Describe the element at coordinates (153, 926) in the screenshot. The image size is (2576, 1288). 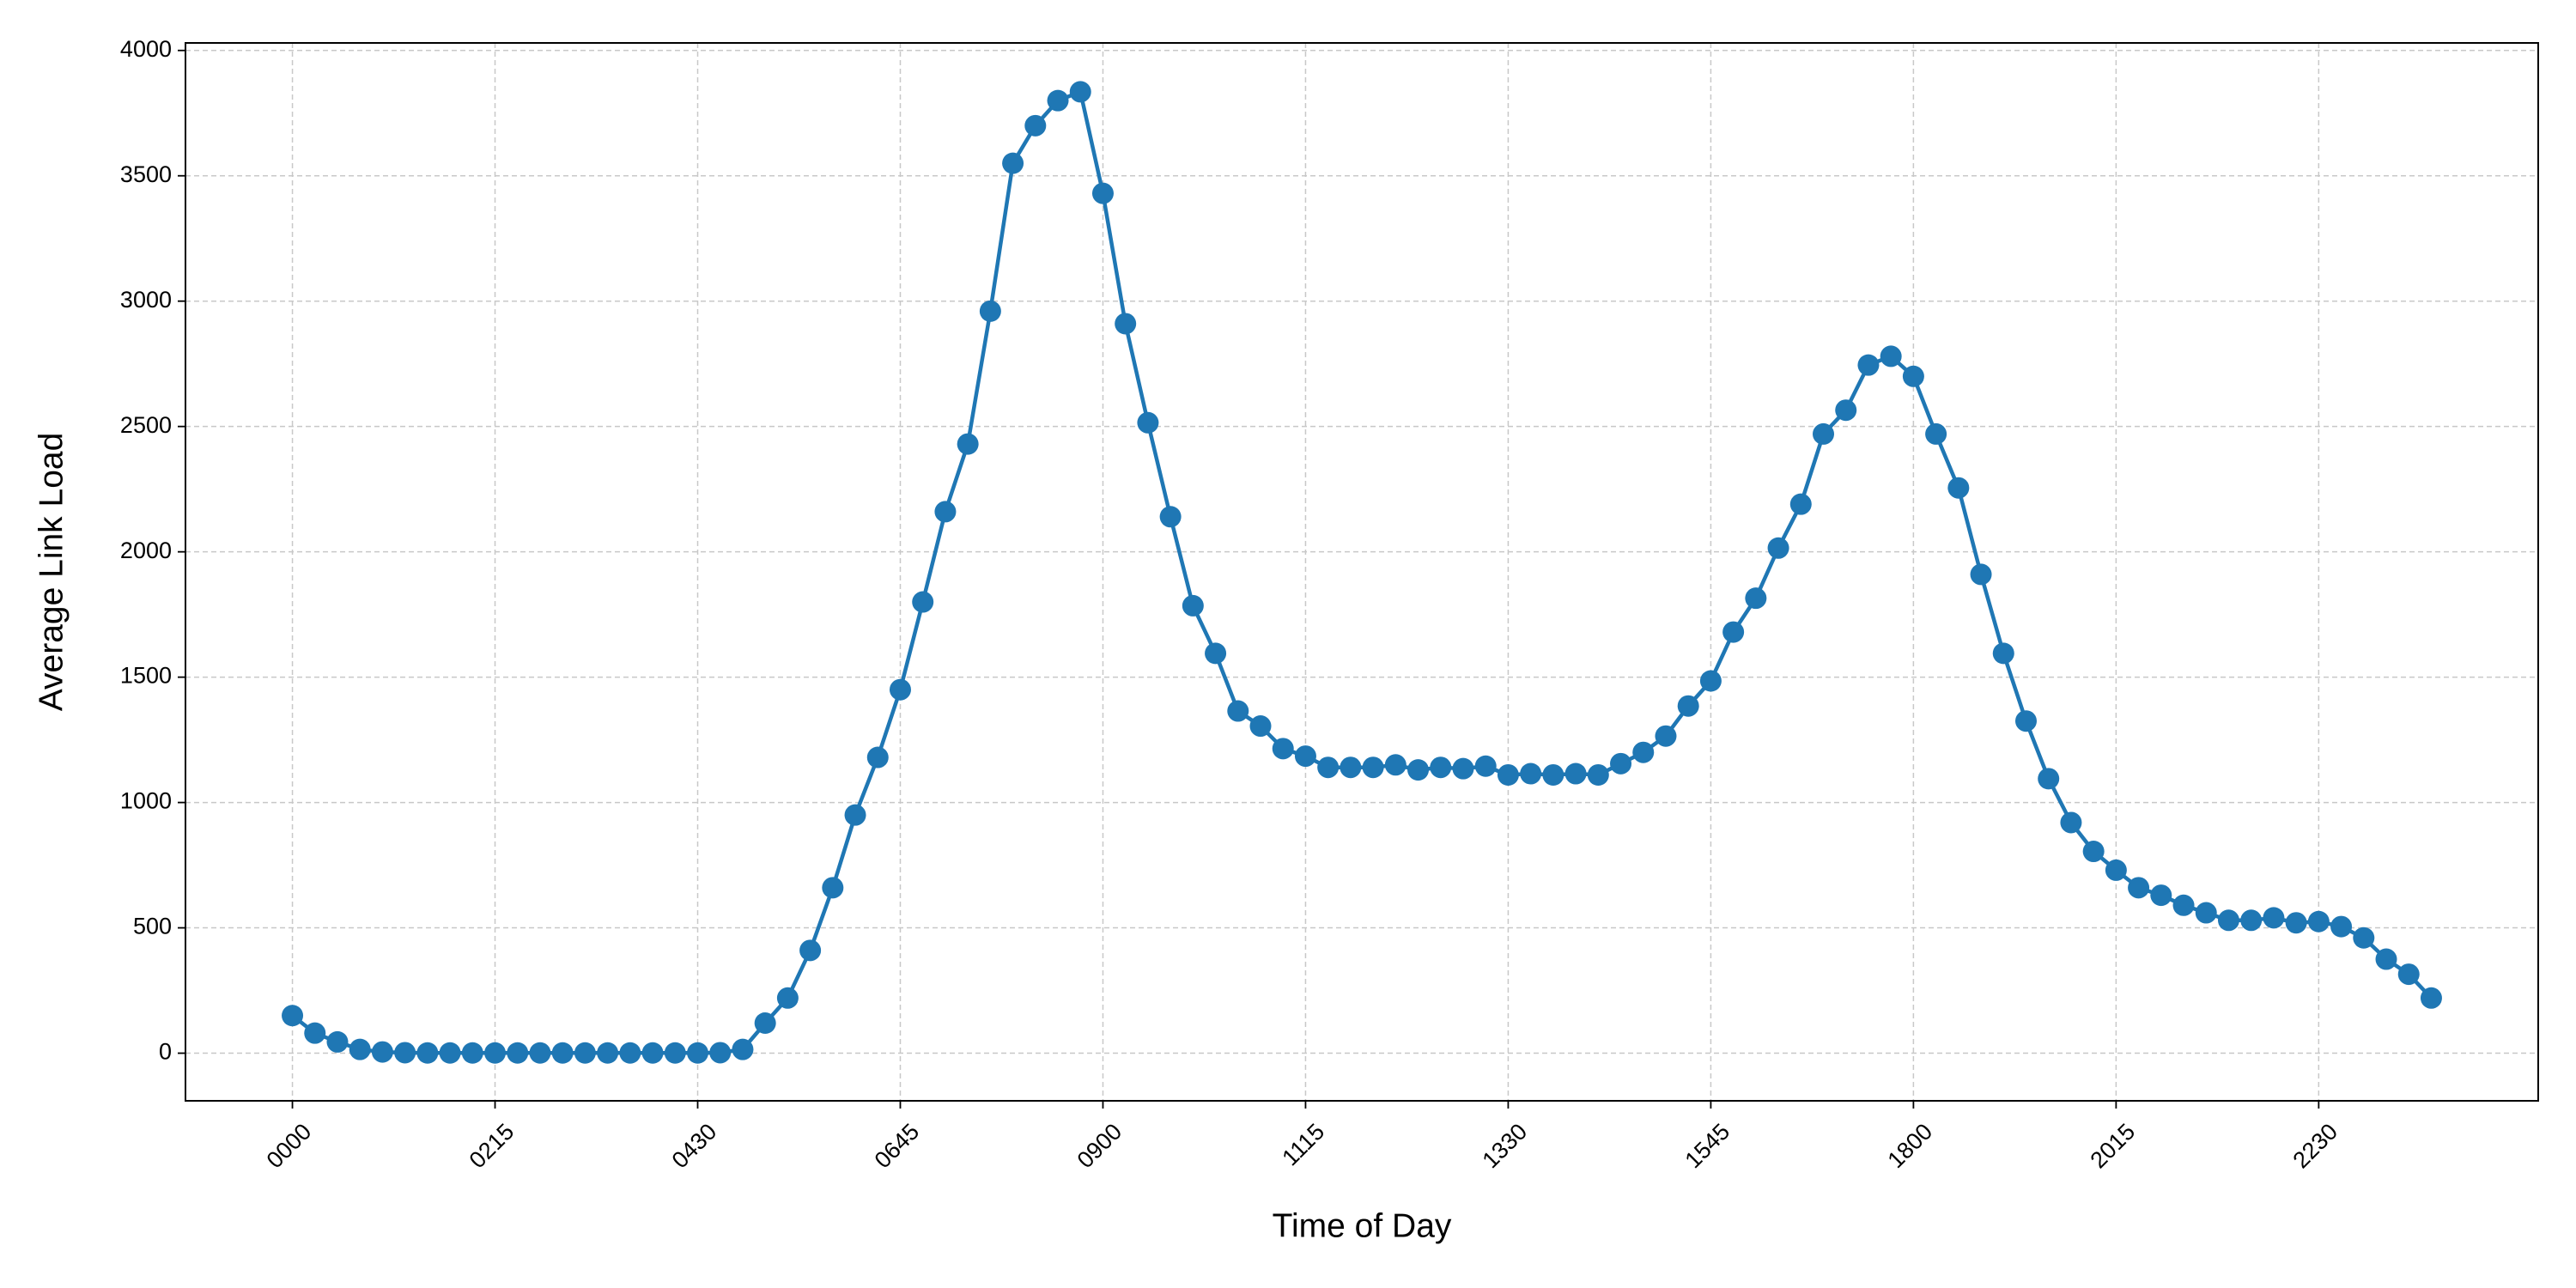
I see `y-tick-label: 500` at that location.